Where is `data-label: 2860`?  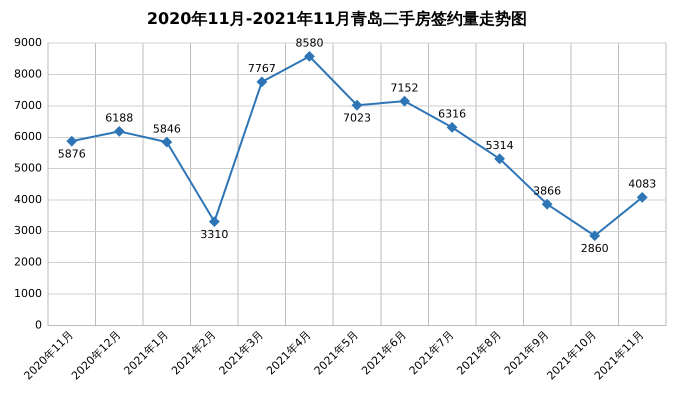 data-label: 2860 is located at coordinates (594, 249).